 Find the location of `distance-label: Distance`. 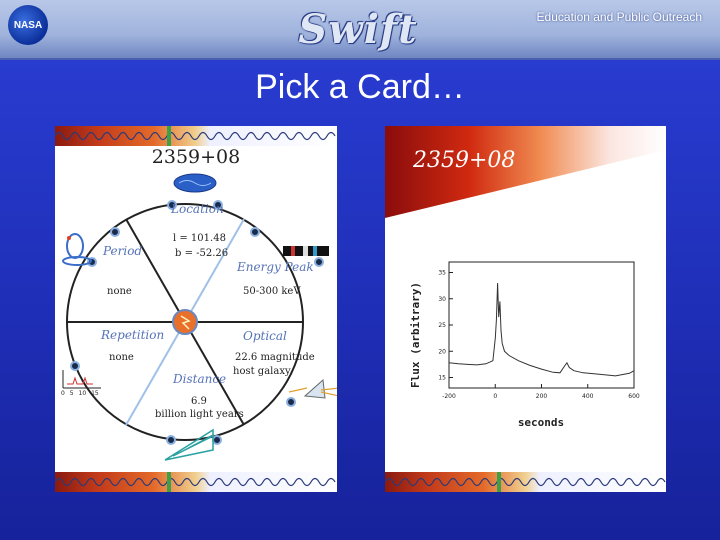

distance-label: Distance is located at coordinates (200, 379).